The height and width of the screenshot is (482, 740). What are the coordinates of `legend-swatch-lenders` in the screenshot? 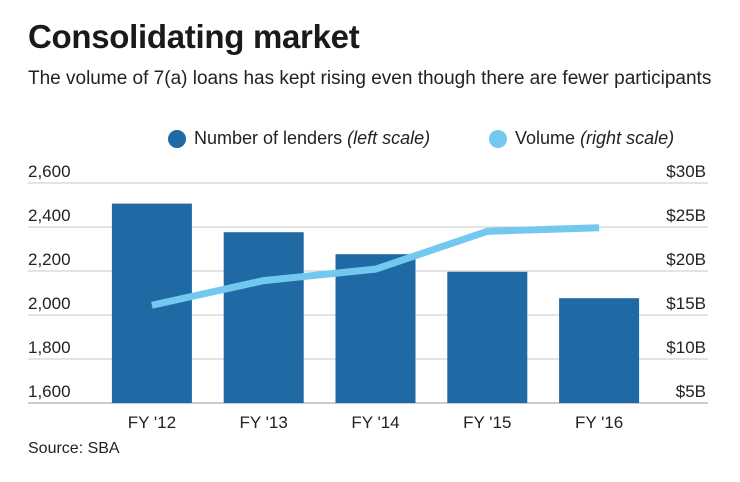 It's located at (177, 138).